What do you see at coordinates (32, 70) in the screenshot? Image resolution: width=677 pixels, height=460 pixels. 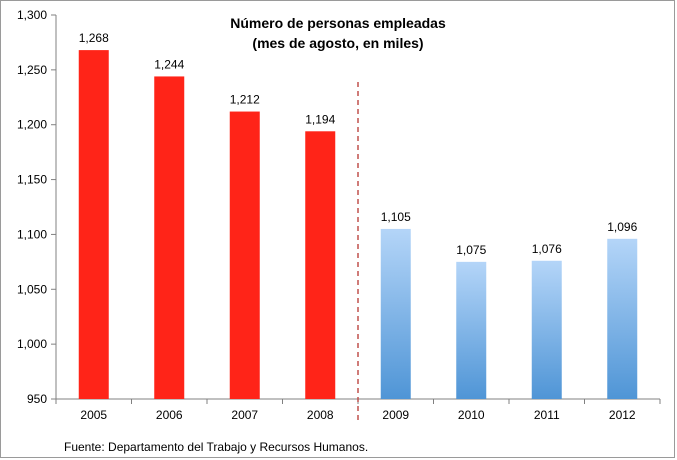 I see `y-tick-label: 1,250` at bounding box center [32, 70].